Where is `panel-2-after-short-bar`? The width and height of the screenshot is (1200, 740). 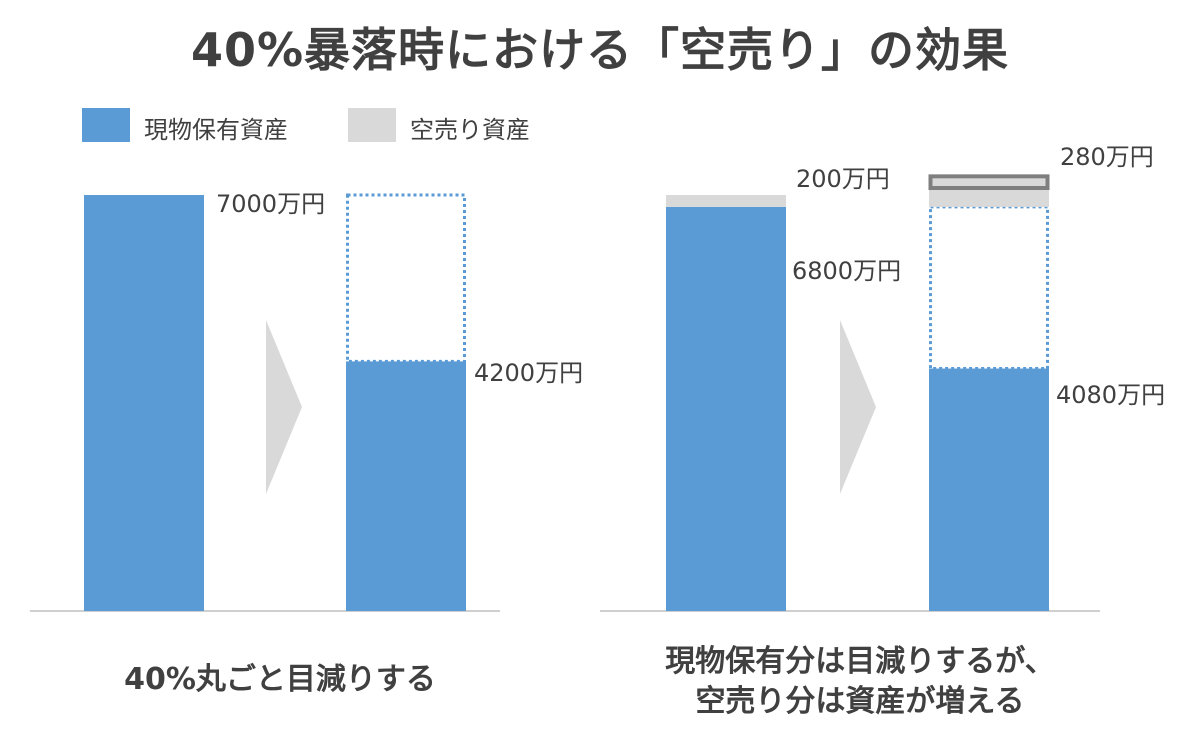
panel-2-after-short-bar is located at coordinates (989, 192).